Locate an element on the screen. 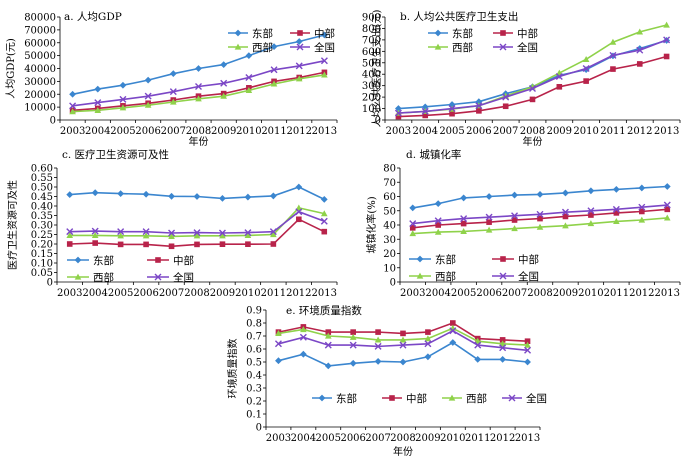 The height and width of the screenshot is (463, 700). y-tick-label: 0.60 is located at coordinates (42, 169).